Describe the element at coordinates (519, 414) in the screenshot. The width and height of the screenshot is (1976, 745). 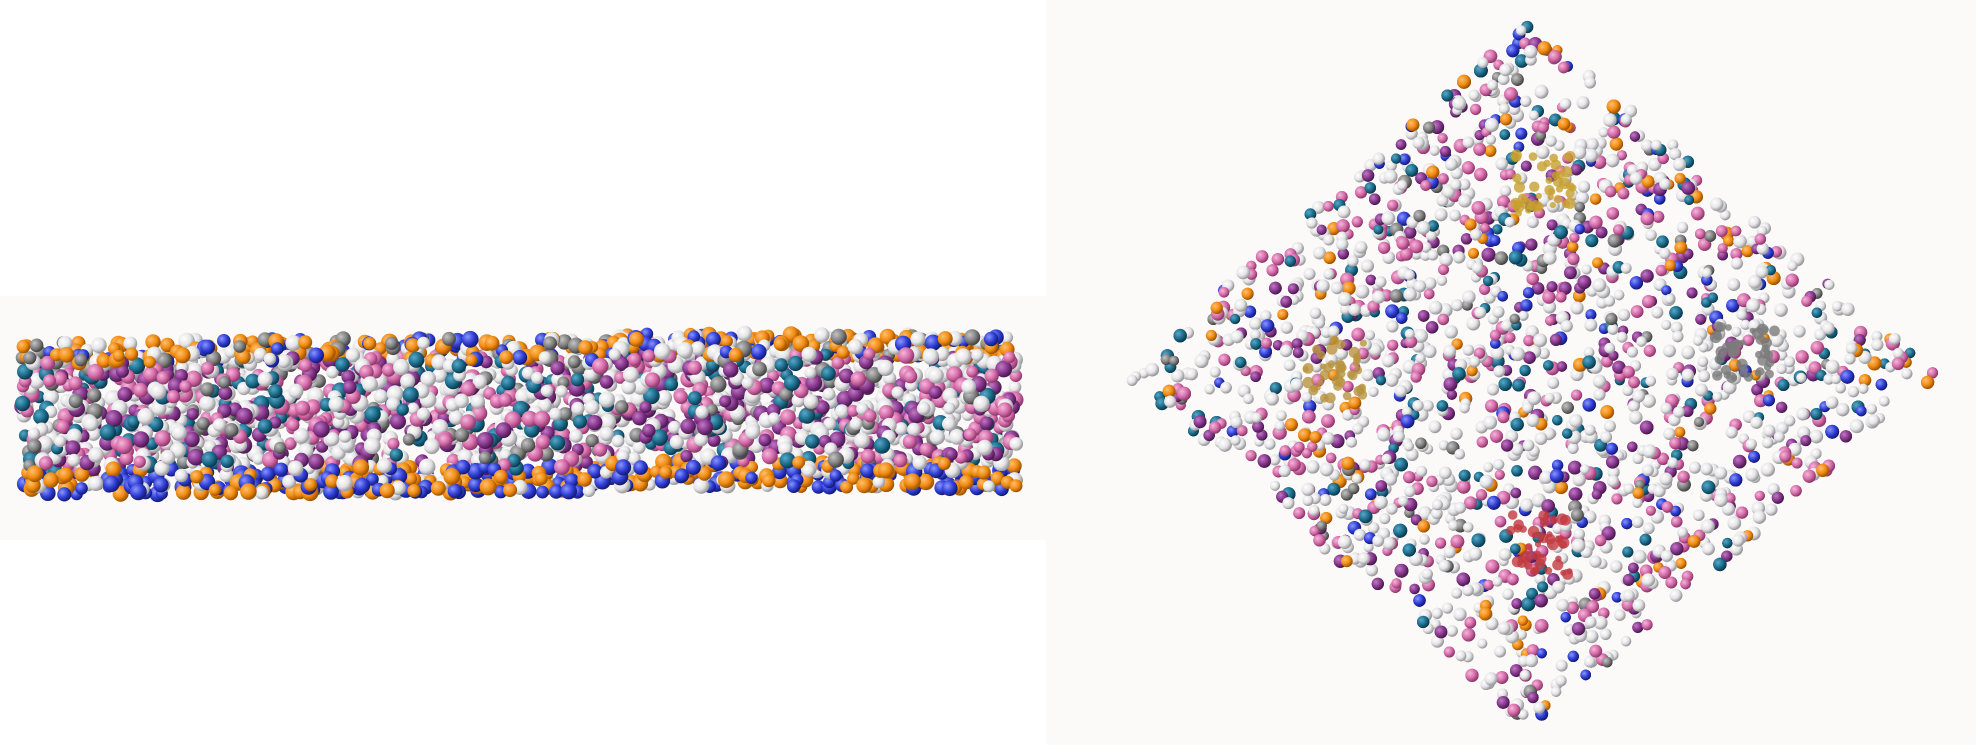
I see `membrane-side-view` at that location.